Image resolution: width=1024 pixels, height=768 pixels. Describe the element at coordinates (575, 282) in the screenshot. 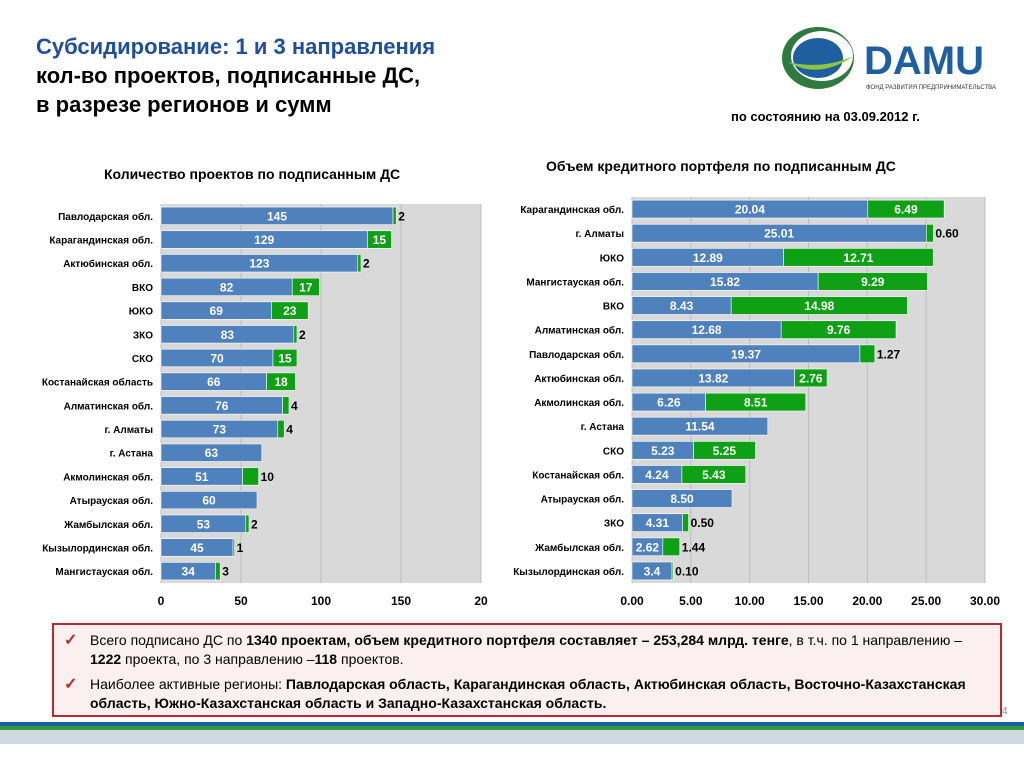

I see `category-label: Мангистауская обл.` at that location.